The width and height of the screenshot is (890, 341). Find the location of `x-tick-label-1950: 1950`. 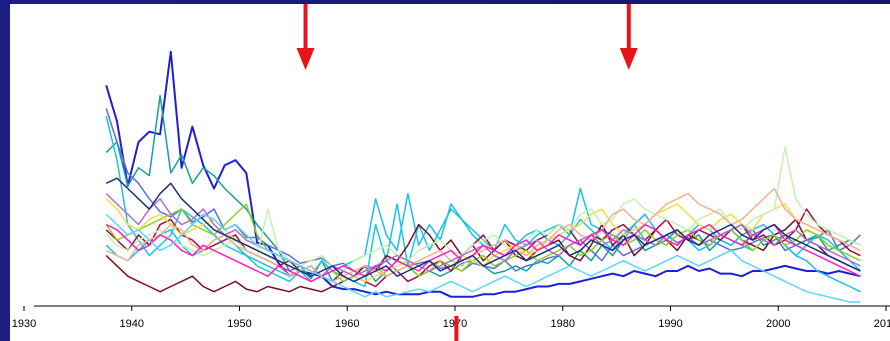

x-tick-label-1950: 1950 is located at coordinates (239, 324).